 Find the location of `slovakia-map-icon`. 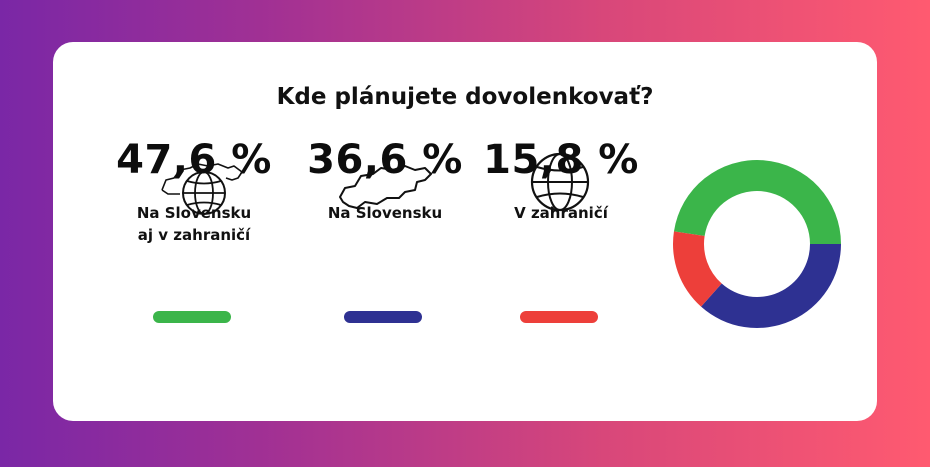

slovakia-map-icon is located at coordinates (385, 187).